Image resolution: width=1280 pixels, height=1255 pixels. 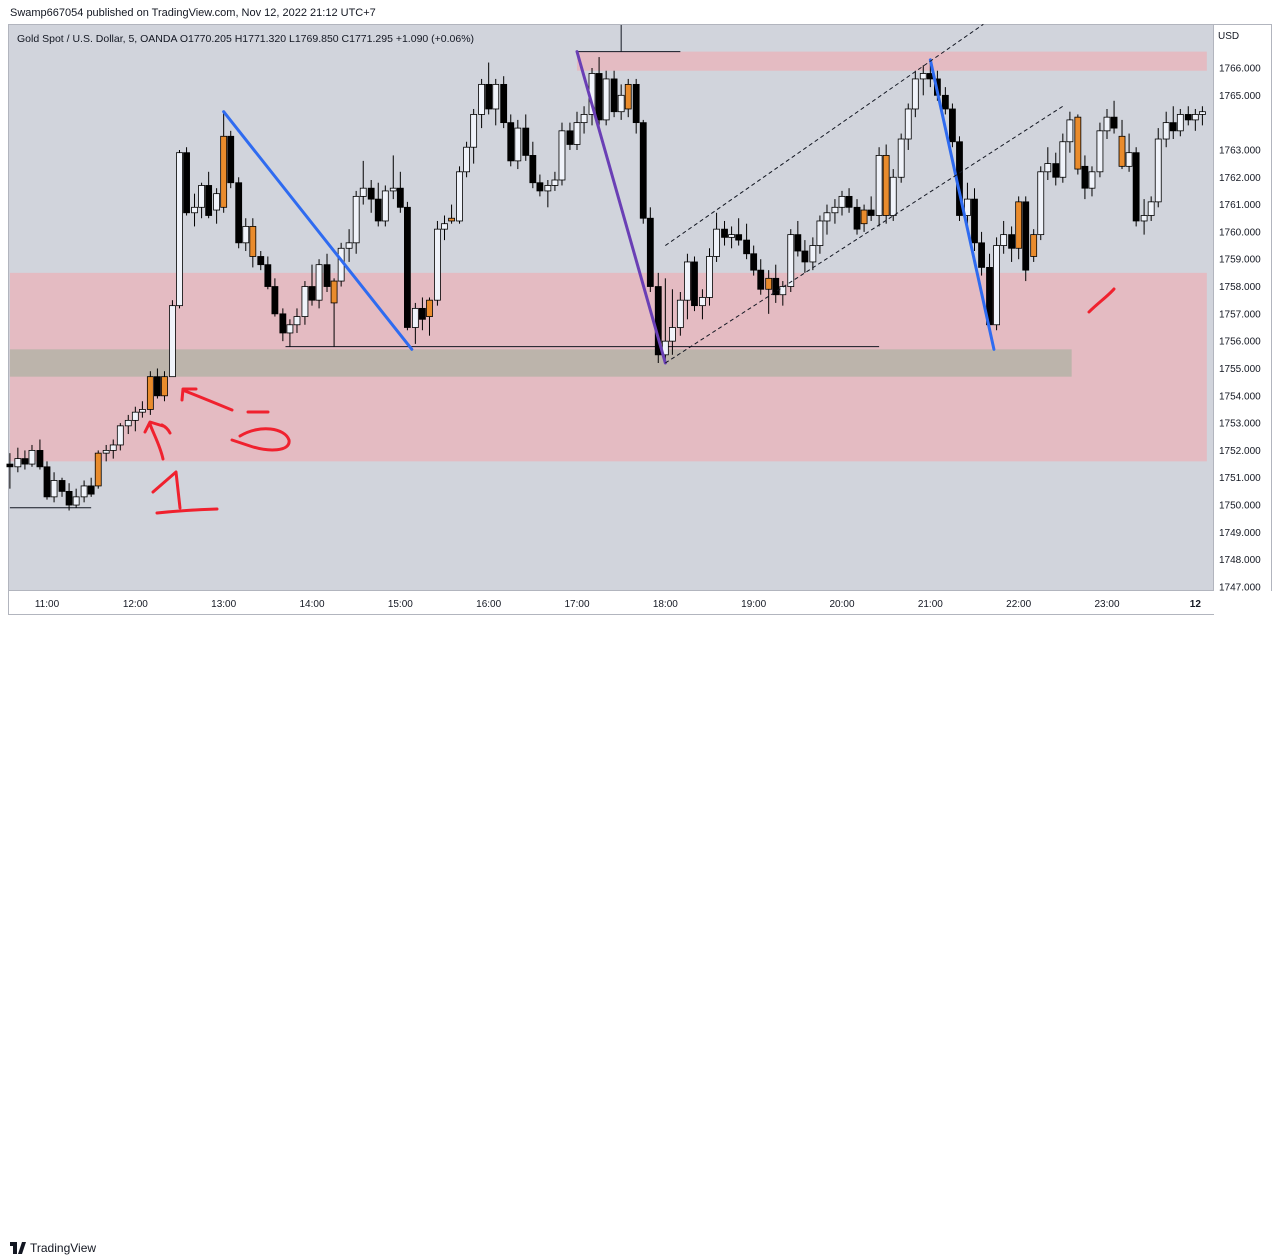 I want to click on time-tick-label: 14:00, so click(x=311, y=604).